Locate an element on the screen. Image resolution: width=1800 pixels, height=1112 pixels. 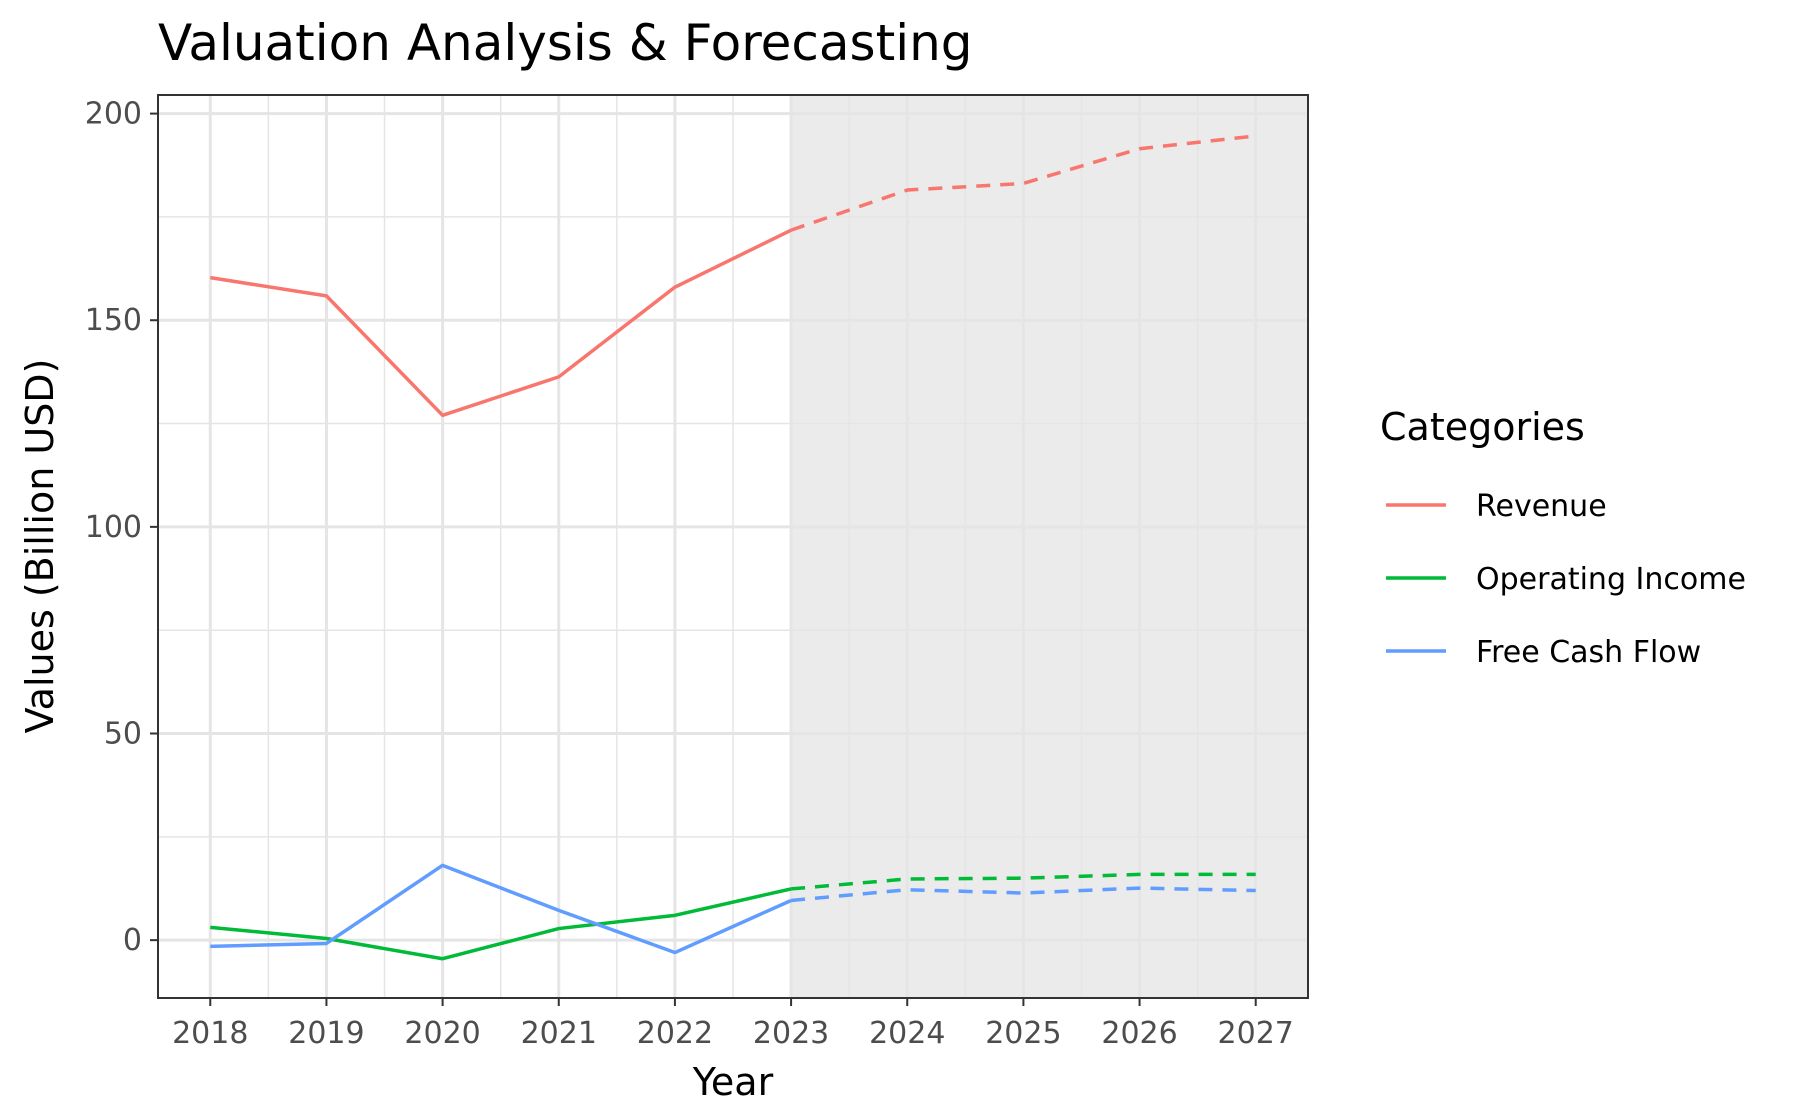
y-tick-label: 100 is located at coordinates (113, 527).